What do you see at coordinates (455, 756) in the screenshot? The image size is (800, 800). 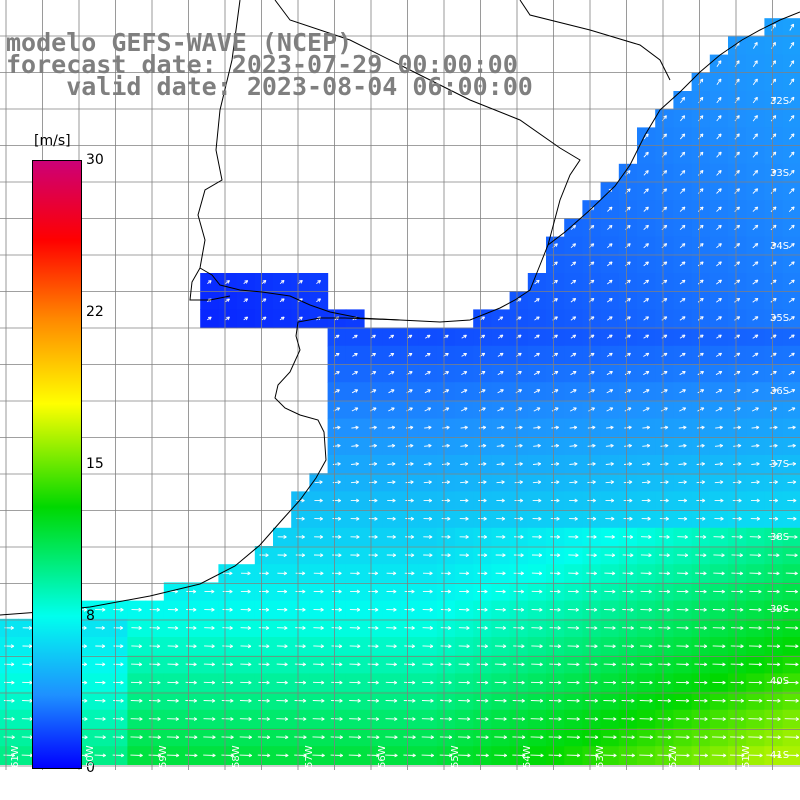 I see `lon-label-55w: 55W` at bounding box center [455, 756].